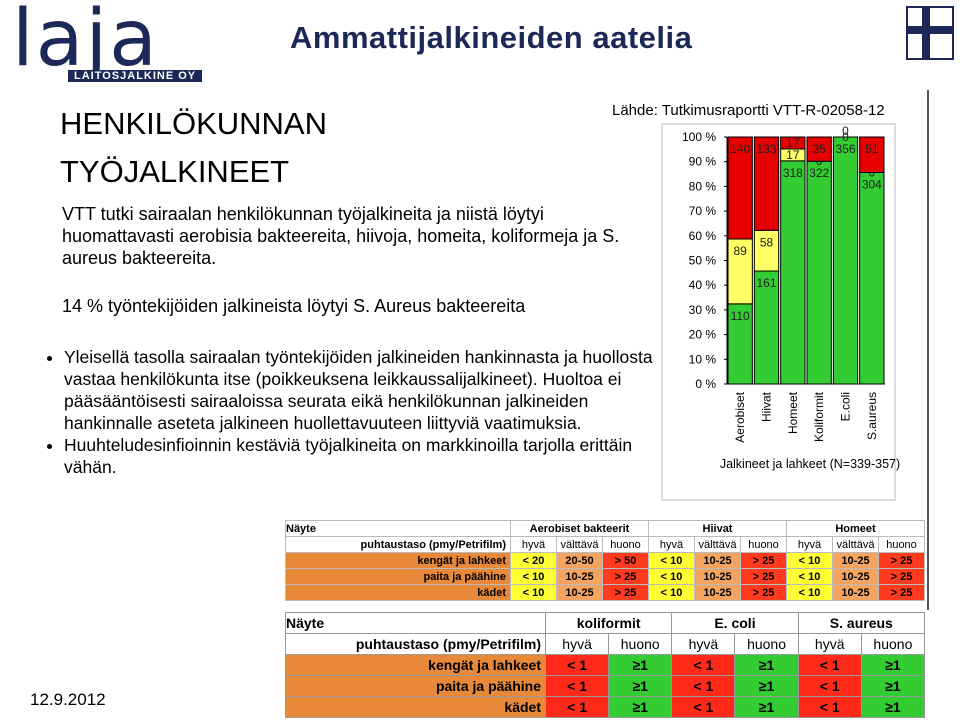 Image resolution: width=960 pixels, height=720 pixels. I want to click on divider, so click(928, 350).